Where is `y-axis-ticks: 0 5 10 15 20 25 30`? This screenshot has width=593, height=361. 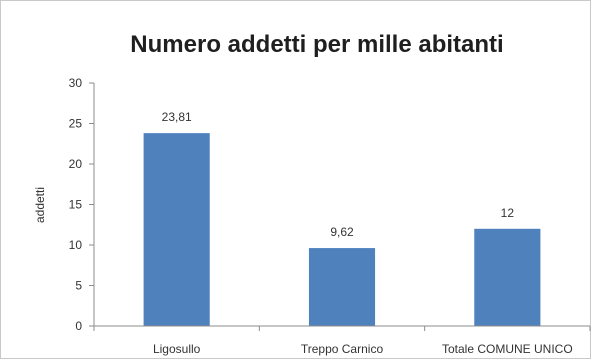
y-axis-ticks: 0 5 10 15 20 25 30 is located at coordinates (81, 204).